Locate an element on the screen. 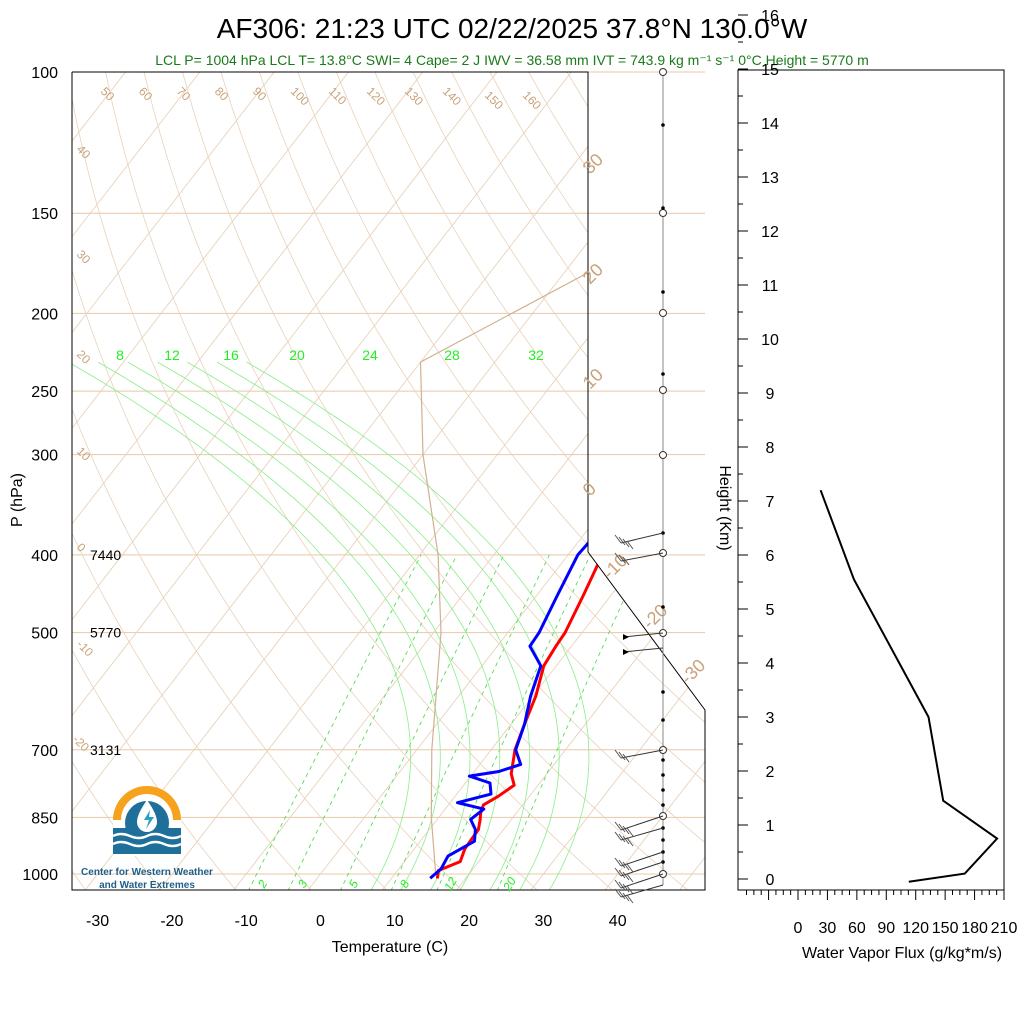  temperature-axis: -30 -20 -10 0 10 20 30 40 is located at coordinates (356, 921).